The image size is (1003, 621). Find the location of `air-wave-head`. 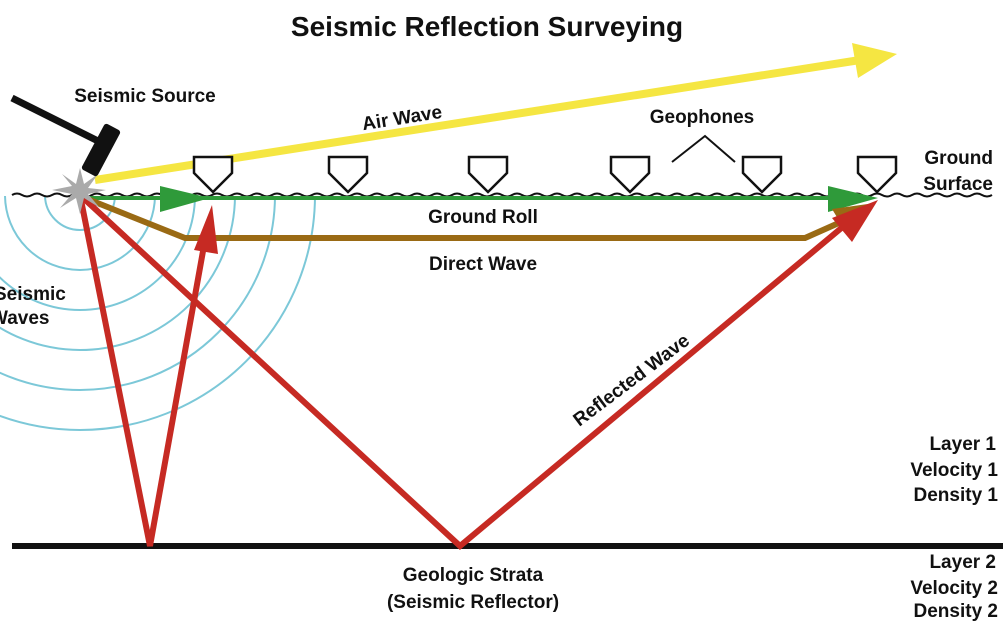

air-wave-head is located at coordinates (874, 60).